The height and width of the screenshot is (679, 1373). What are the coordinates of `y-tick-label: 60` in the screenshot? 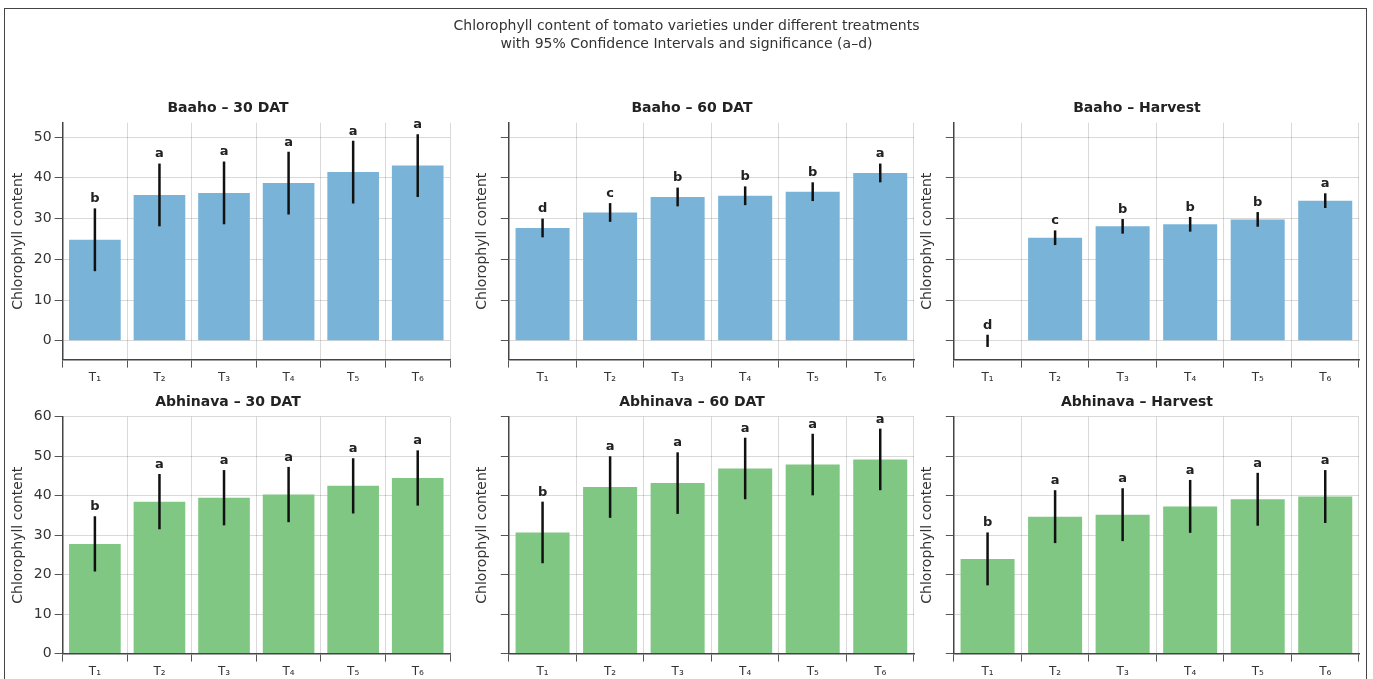 It's located at (42, 415).